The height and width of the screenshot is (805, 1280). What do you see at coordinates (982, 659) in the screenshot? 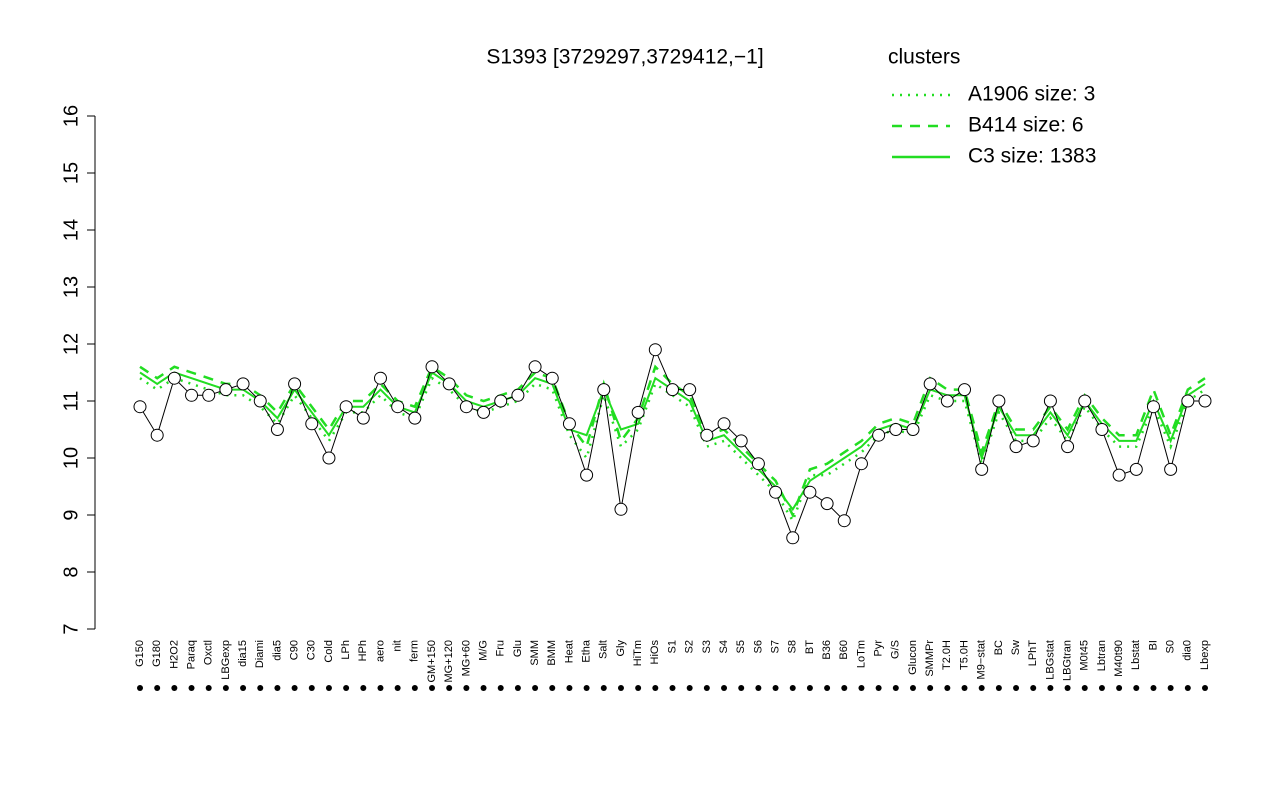
I see `x-tick-label: M9−stat` at bounding box center [982, 659].